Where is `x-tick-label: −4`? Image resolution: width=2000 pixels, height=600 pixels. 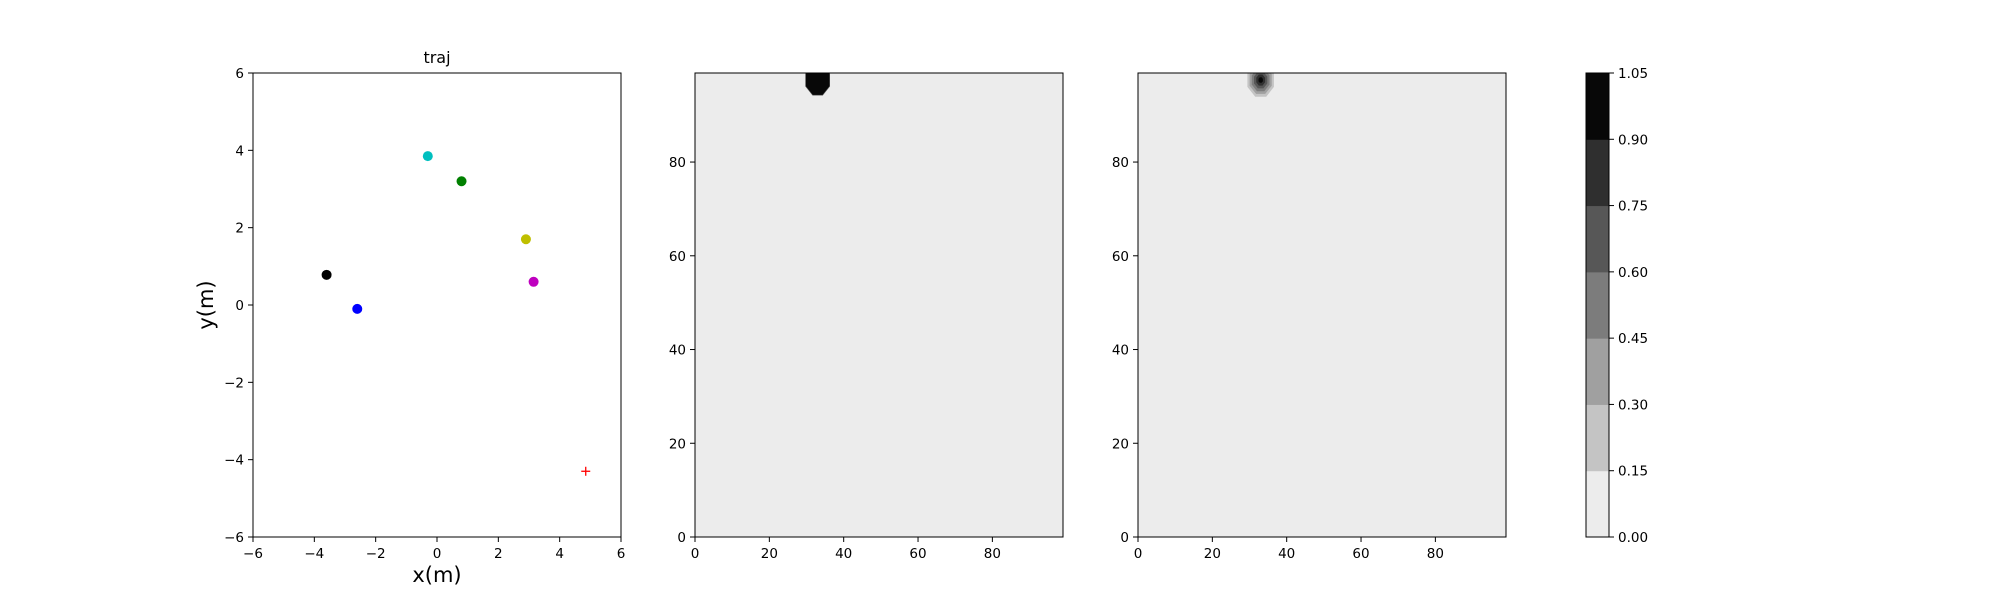 x-tick-label: −4 is located at coordinates (314, 554).